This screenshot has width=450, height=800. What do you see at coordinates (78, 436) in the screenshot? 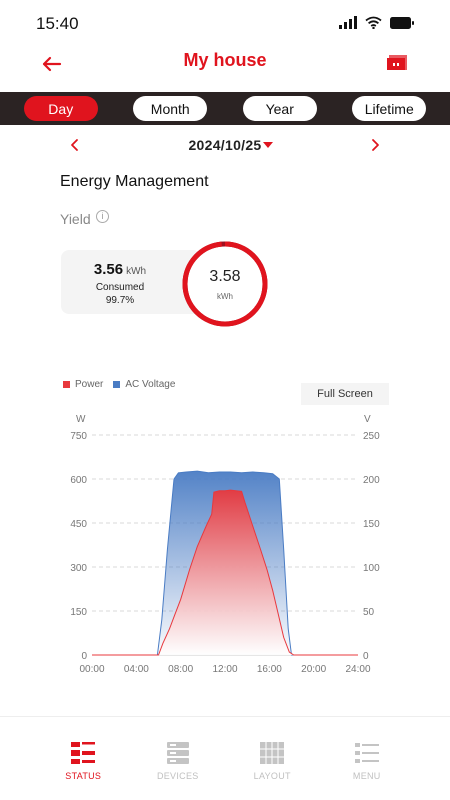
I see `y-left-tick-label: 750` at bounding box center [78, 436].